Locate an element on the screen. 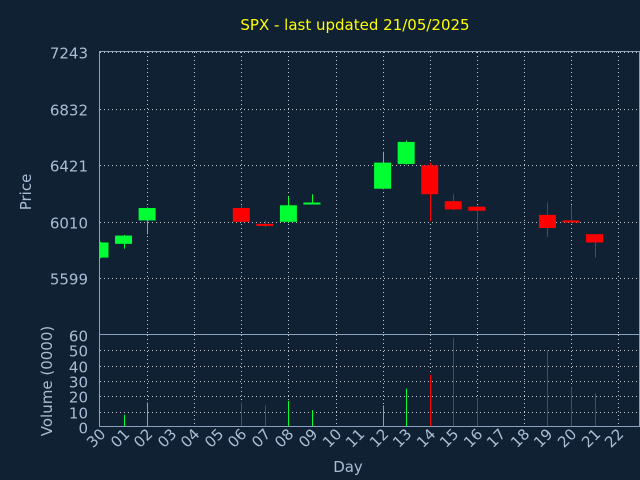  volume-tick-label: 40 is located at coordinates (78, 368).